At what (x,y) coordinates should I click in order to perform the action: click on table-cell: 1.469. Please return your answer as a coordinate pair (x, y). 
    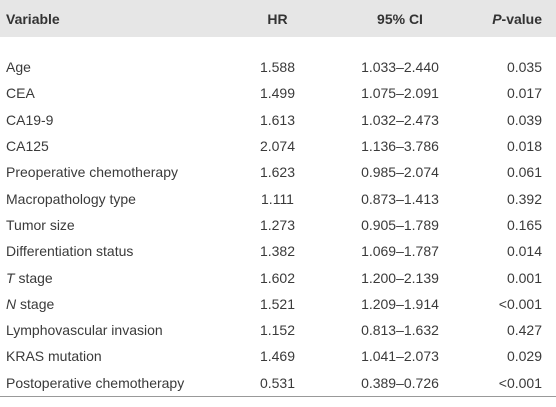
    Looking at the image, I should click on (277, 356).